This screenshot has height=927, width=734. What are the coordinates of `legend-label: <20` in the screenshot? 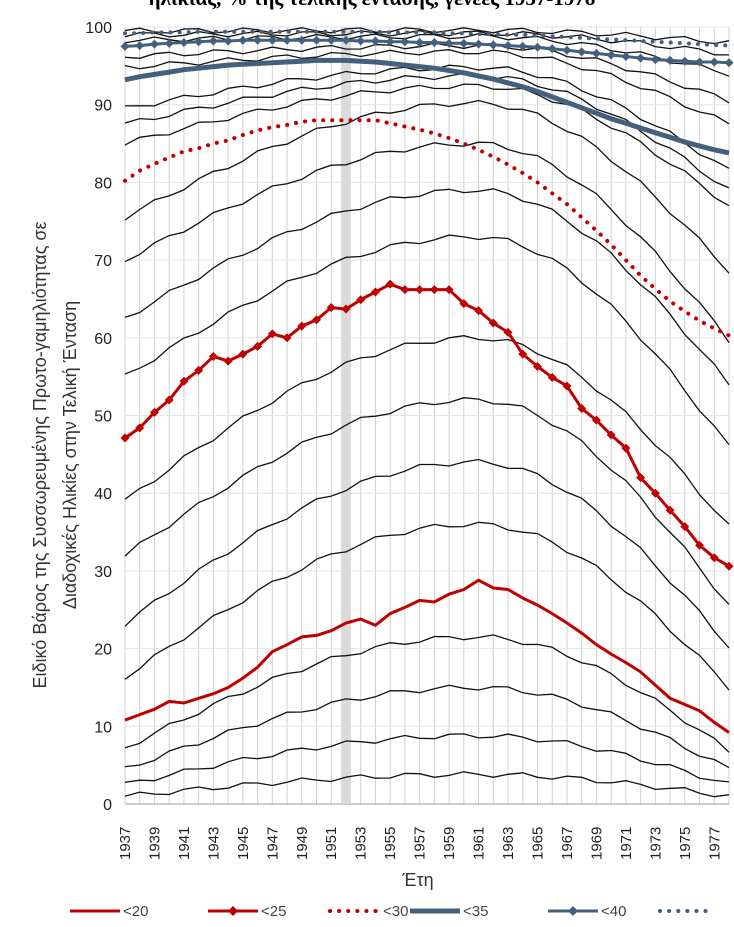 It's located at (135, 911).